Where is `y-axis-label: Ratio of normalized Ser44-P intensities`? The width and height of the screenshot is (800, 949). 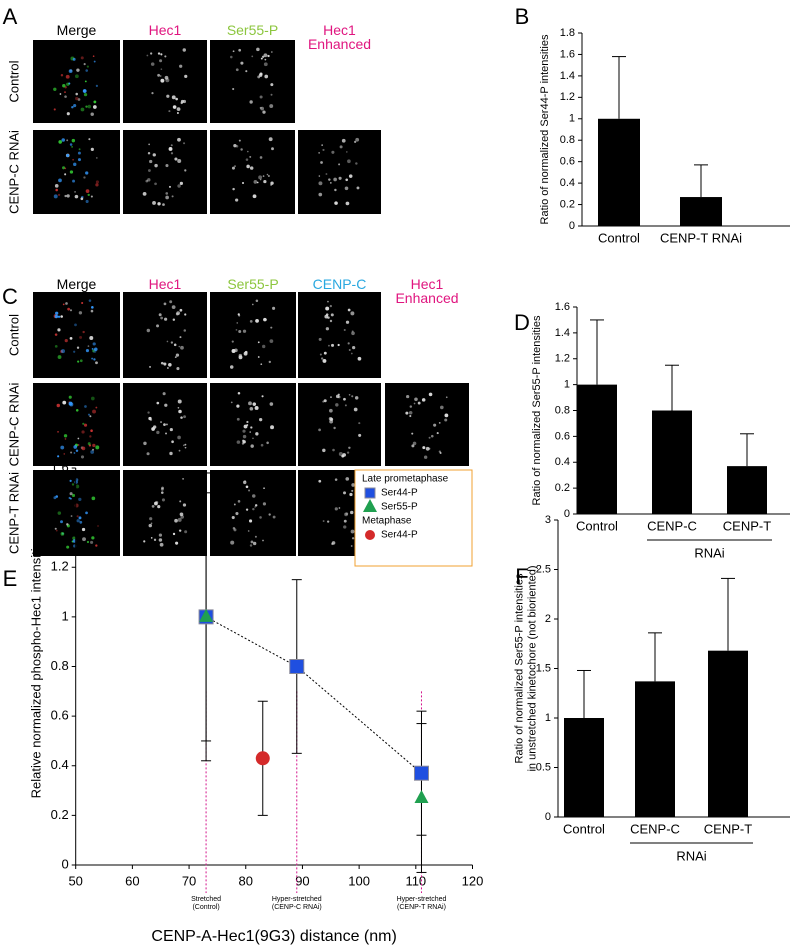 y-axis-label: Ratio of normalized Ser44-P intensities is located at coordinates (545, 129).